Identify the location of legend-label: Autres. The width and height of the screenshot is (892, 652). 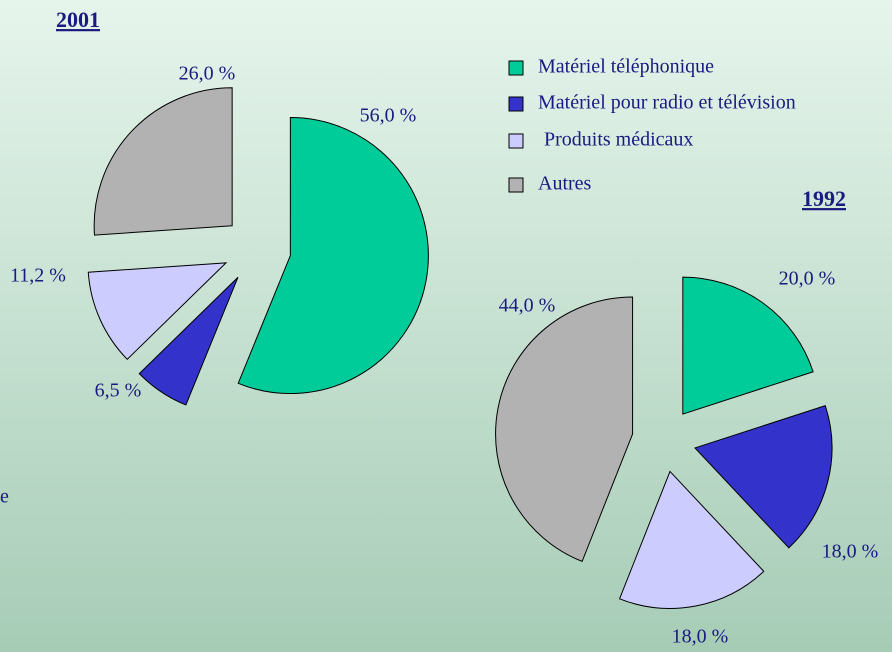
(565, 184).